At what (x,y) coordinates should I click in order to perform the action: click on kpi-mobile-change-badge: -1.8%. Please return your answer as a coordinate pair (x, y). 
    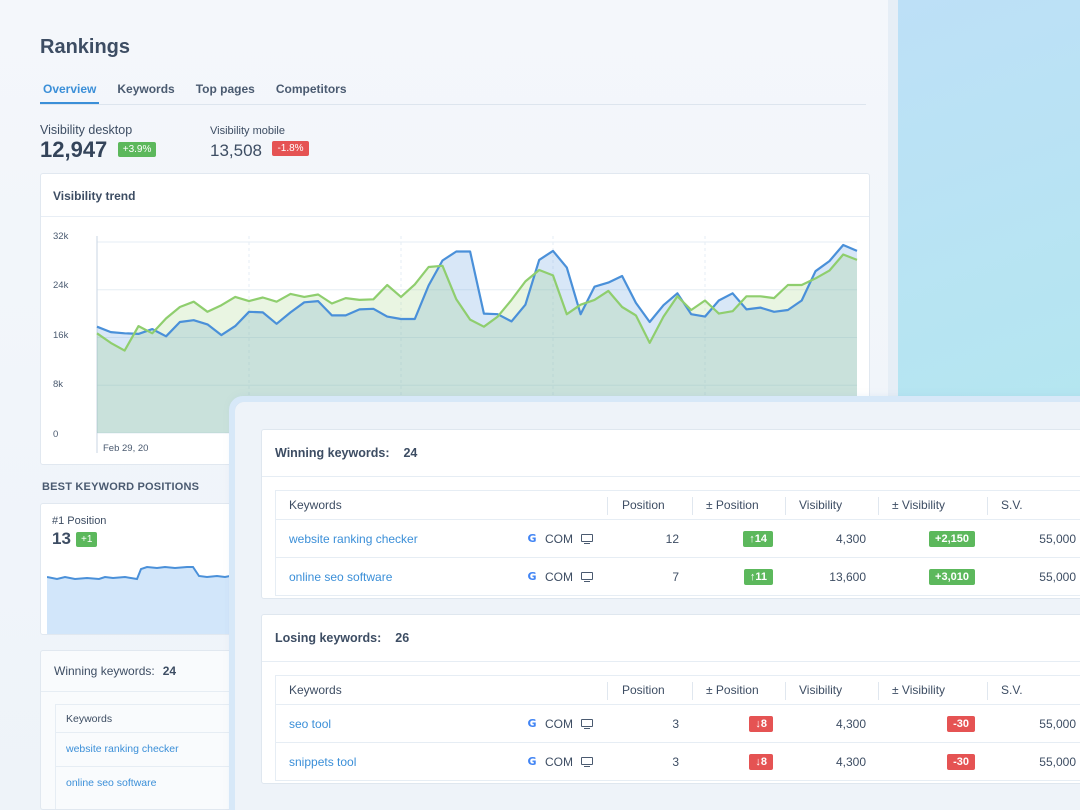
    Looking at the image, I should click on (290, 149).